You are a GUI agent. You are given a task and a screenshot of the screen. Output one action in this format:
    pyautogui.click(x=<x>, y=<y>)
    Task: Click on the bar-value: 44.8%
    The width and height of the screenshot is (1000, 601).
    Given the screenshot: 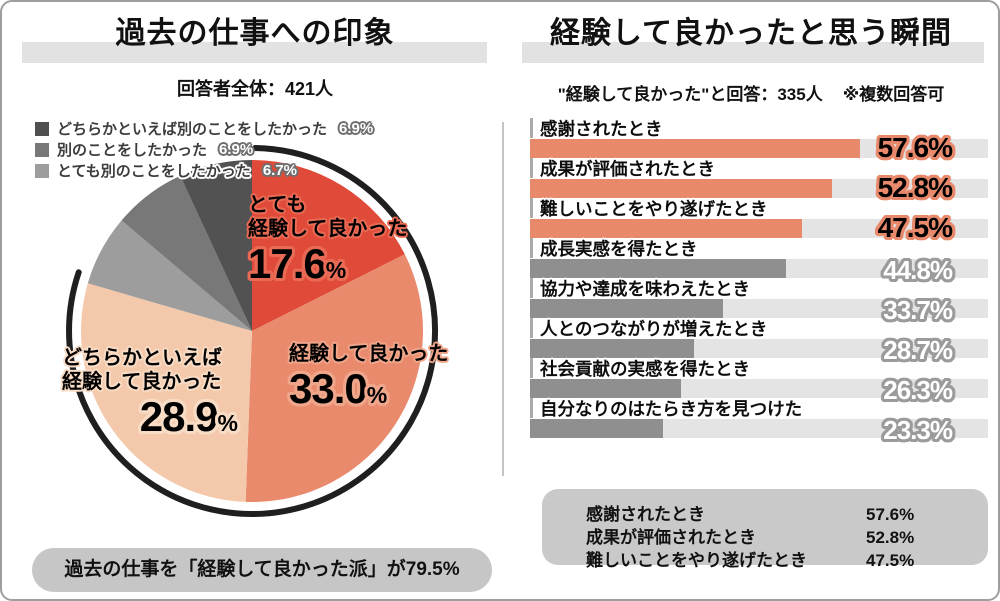 What is the action you would take?
    pyautogui.click(x=918, y=270)
    